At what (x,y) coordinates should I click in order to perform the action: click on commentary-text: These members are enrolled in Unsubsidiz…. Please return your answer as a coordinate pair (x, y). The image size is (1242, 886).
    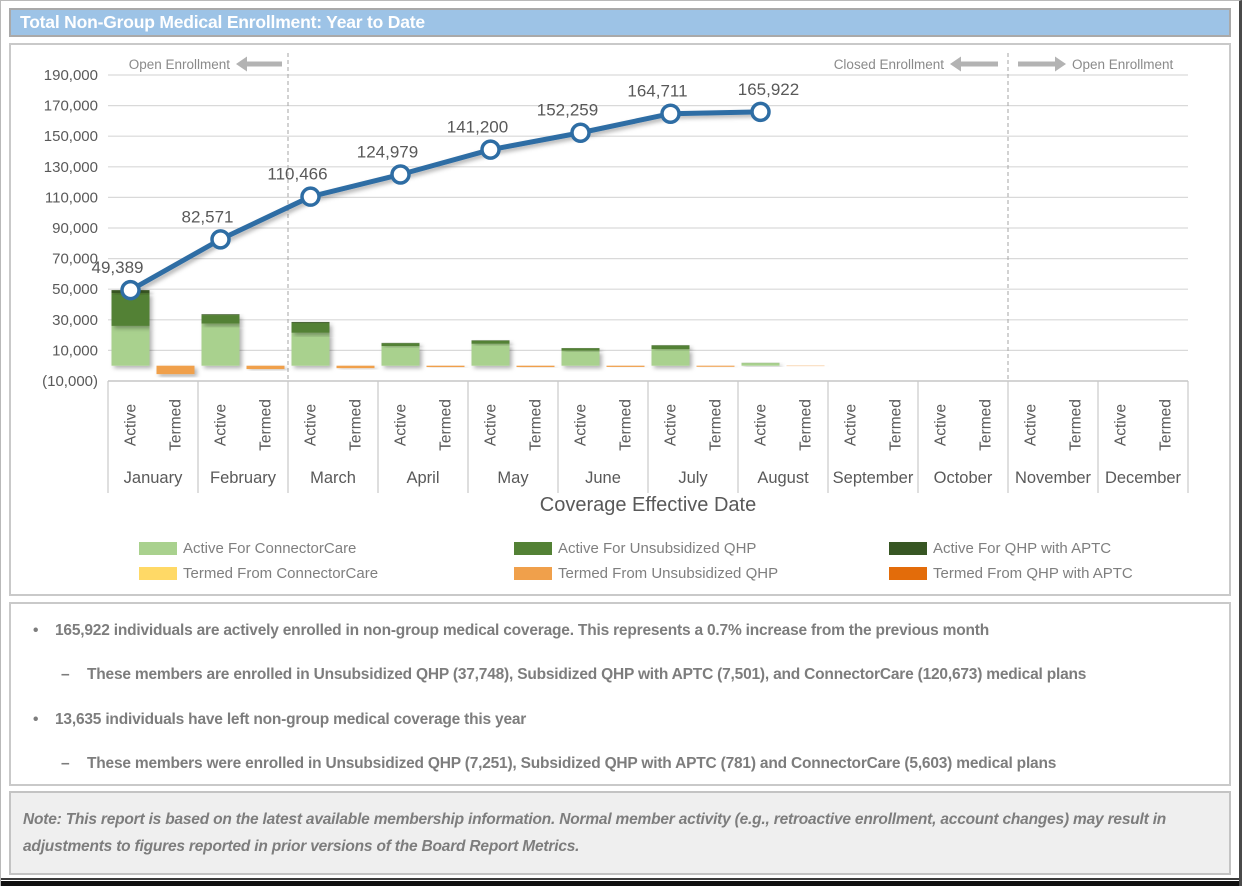
    Looking at the image, I should click on (587, 675).